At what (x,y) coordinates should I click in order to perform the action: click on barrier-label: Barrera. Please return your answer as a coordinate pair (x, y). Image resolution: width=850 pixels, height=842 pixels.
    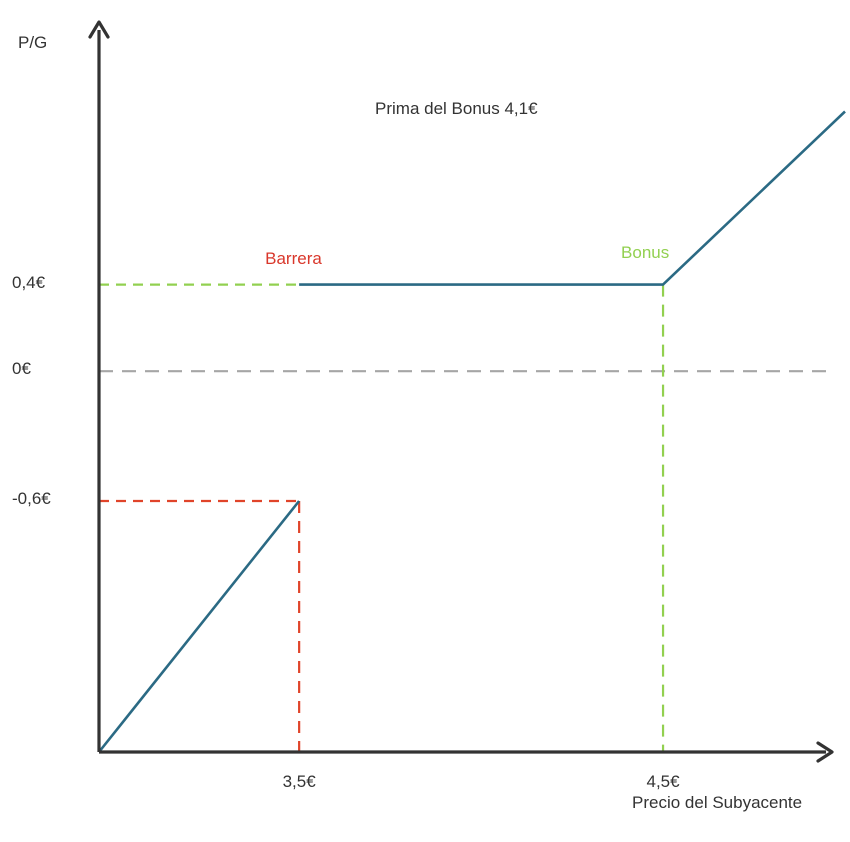
    Looking at the image, I should click on (293, 258).